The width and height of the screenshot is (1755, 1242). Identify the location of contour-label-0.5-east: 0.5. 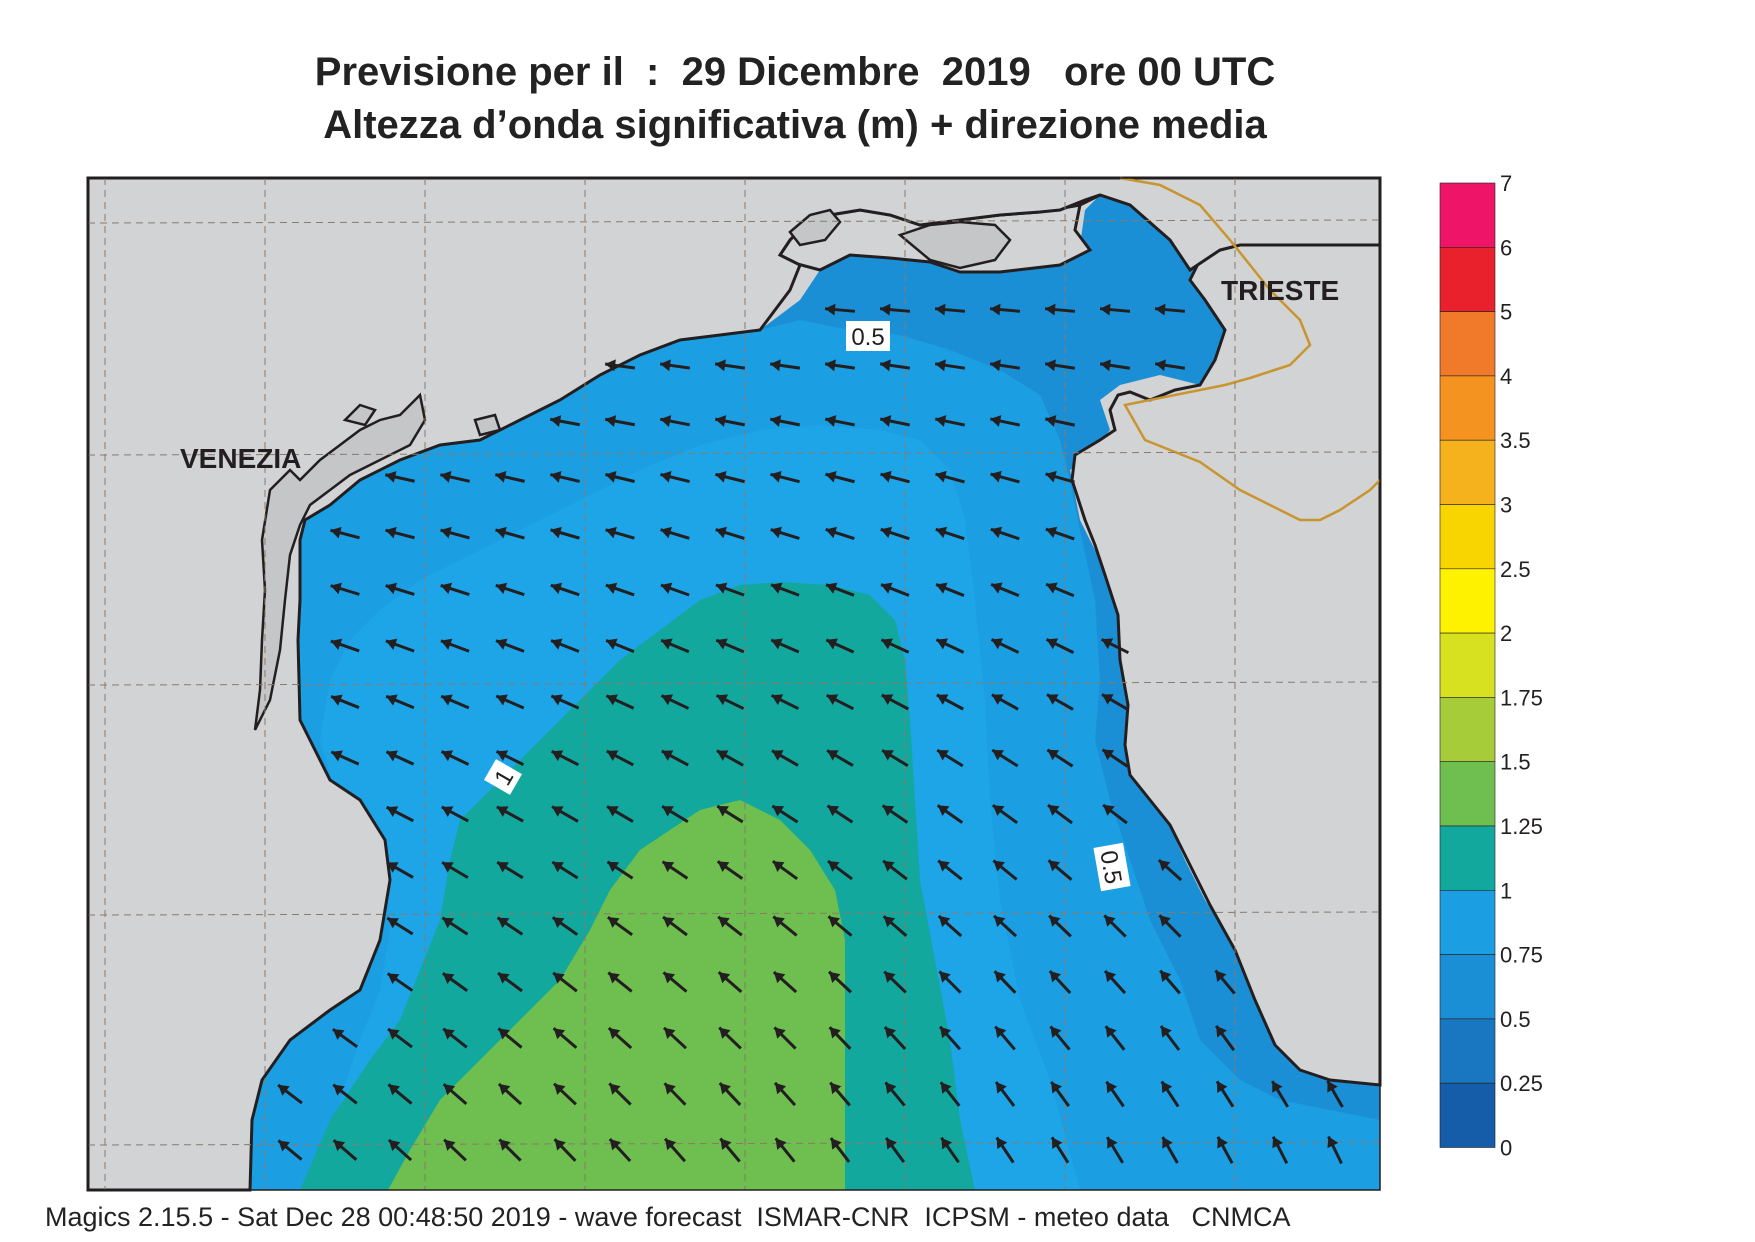
(1110, 867).